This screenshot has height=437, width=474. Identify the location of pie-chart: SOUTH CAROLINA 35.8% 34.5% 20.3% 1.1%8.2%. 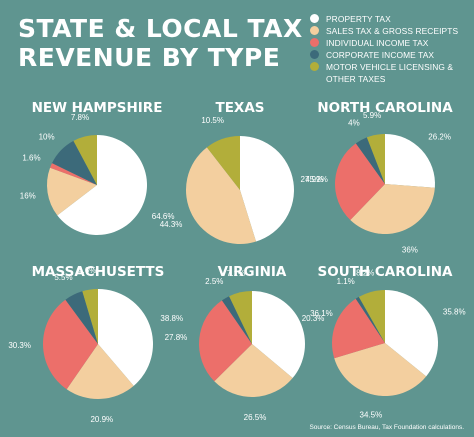
(384, 342).